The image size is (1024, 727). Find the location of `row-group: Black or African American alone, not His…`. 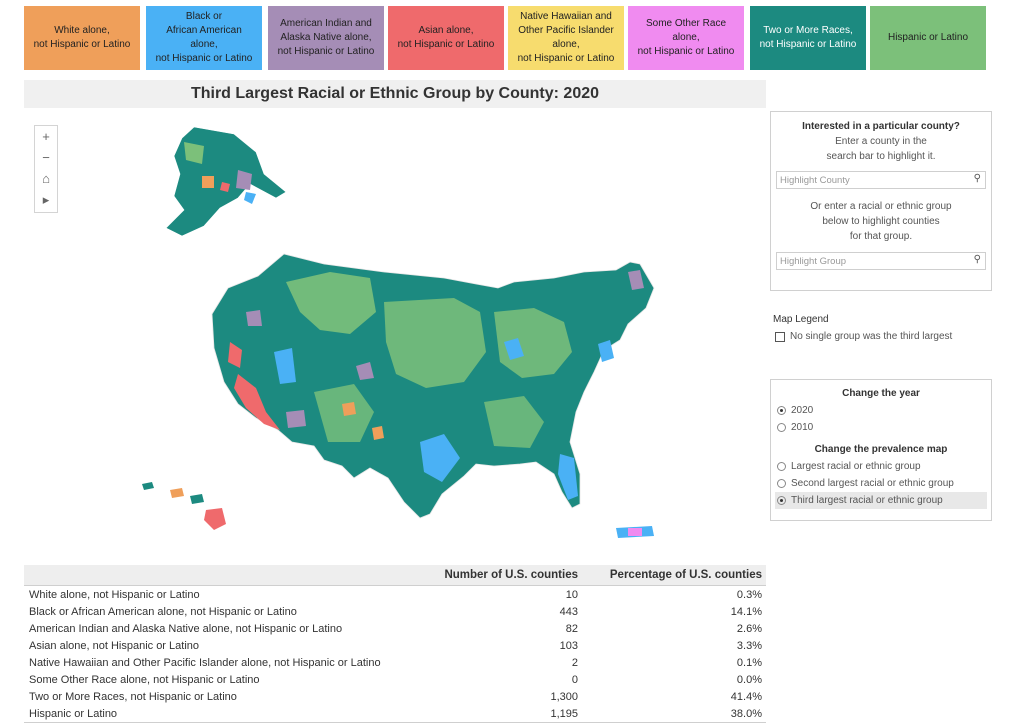

row-group: Black or African American alone, not His… is located at coordinates (163, 611).